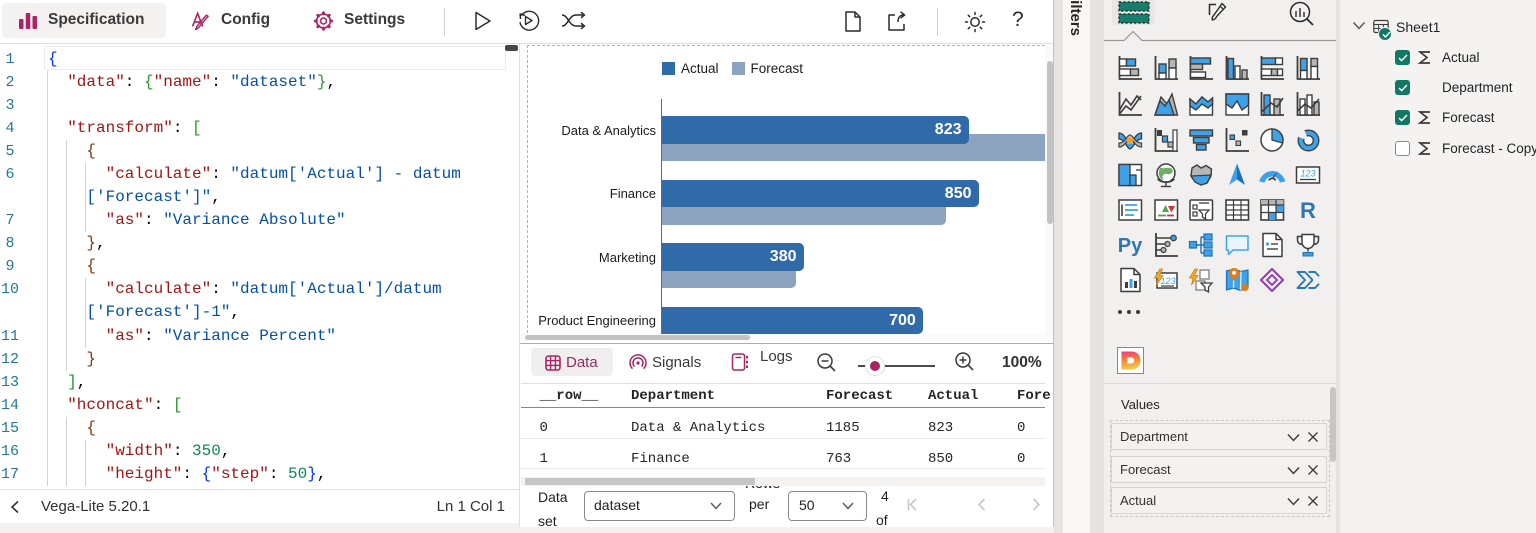 The image size is (1536, 533). Describe the element at coordinates (1308, 210) in the screenshot. I see `svg-text: R` at that location.